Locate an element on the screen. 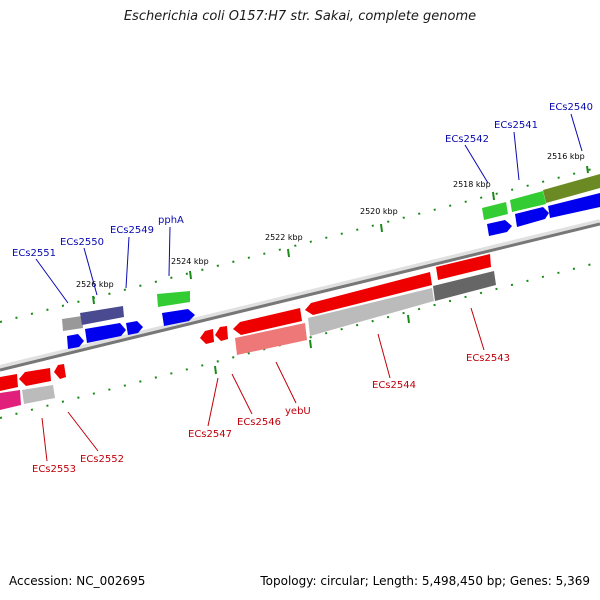 This screenshot has height=600, width=600. gene-label: ECs2540 is located at coordinates (571, 107).